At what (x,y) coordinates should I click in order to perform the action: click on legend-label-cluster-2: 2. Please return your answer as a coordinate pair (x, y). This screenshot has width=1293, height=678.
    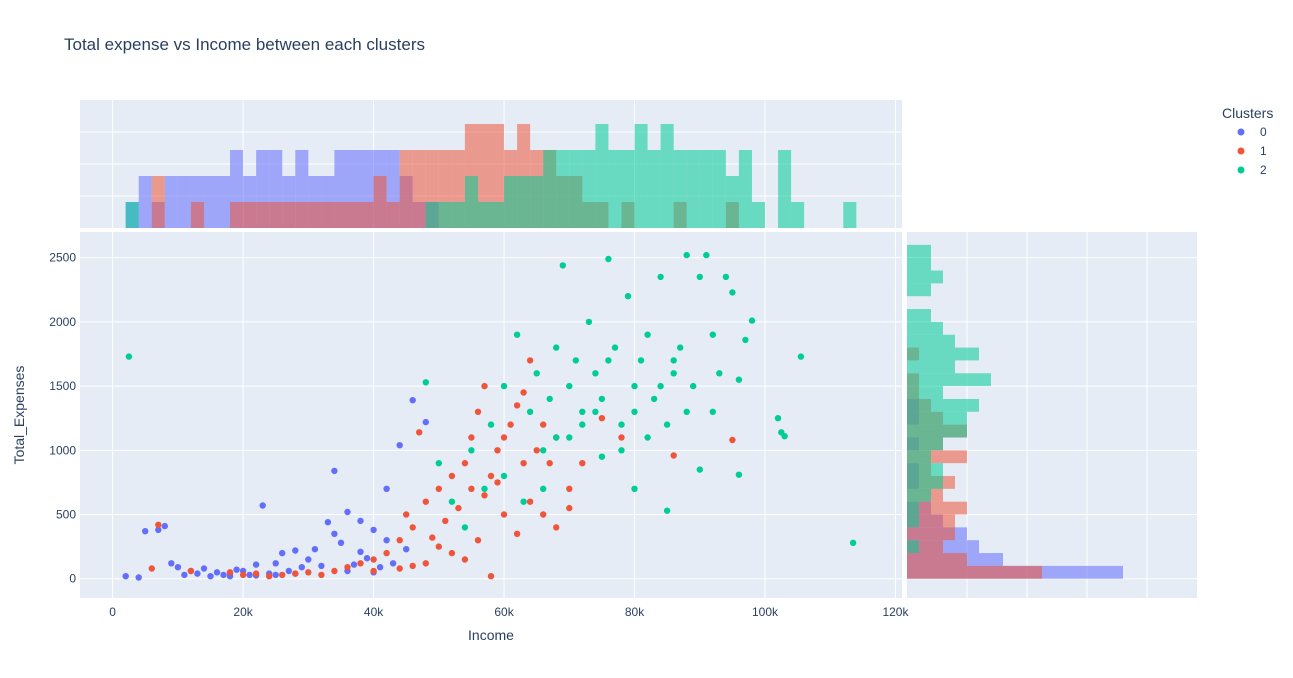
    Looking at the image, I should click on (1263, 170).